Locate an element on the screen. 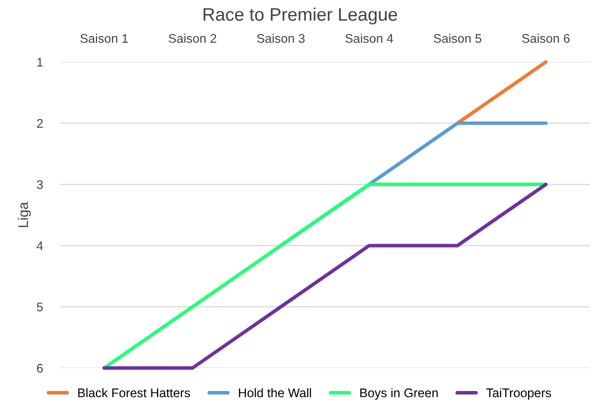 The width and height of the screenshot is (600, 411). legend-label: Boys in Green is located at coordinates (399, 394).